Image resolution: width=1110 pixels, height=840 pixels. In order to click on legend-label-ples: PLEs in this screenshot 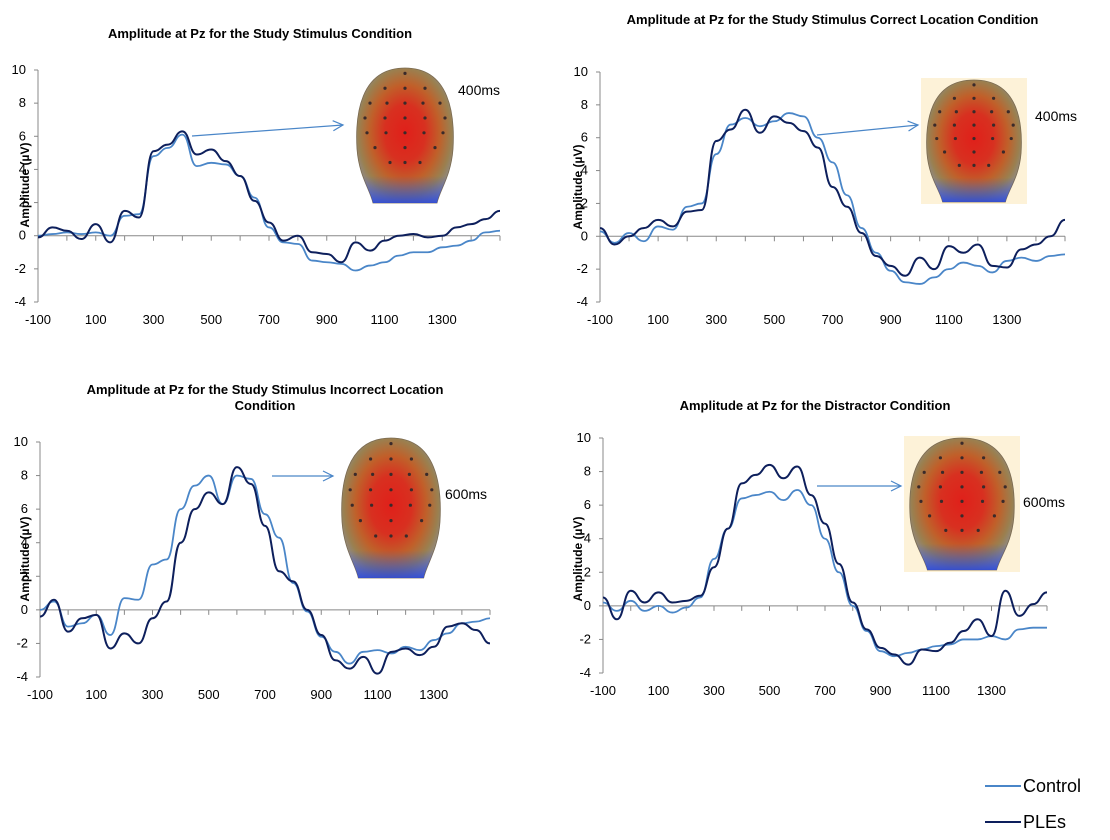, I will do `click(1045, 821)`.